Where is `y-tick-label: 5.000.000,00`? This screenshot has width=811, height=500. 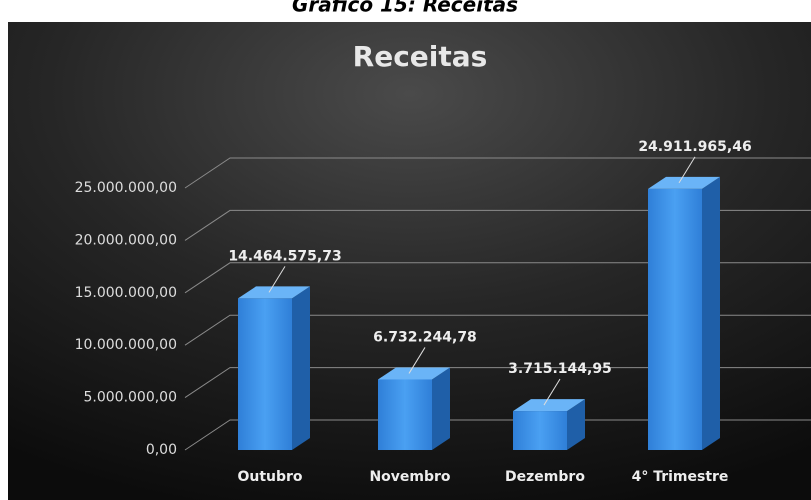 y-tick-label: 5.000.000,00 is located at coordinates (130, 398).